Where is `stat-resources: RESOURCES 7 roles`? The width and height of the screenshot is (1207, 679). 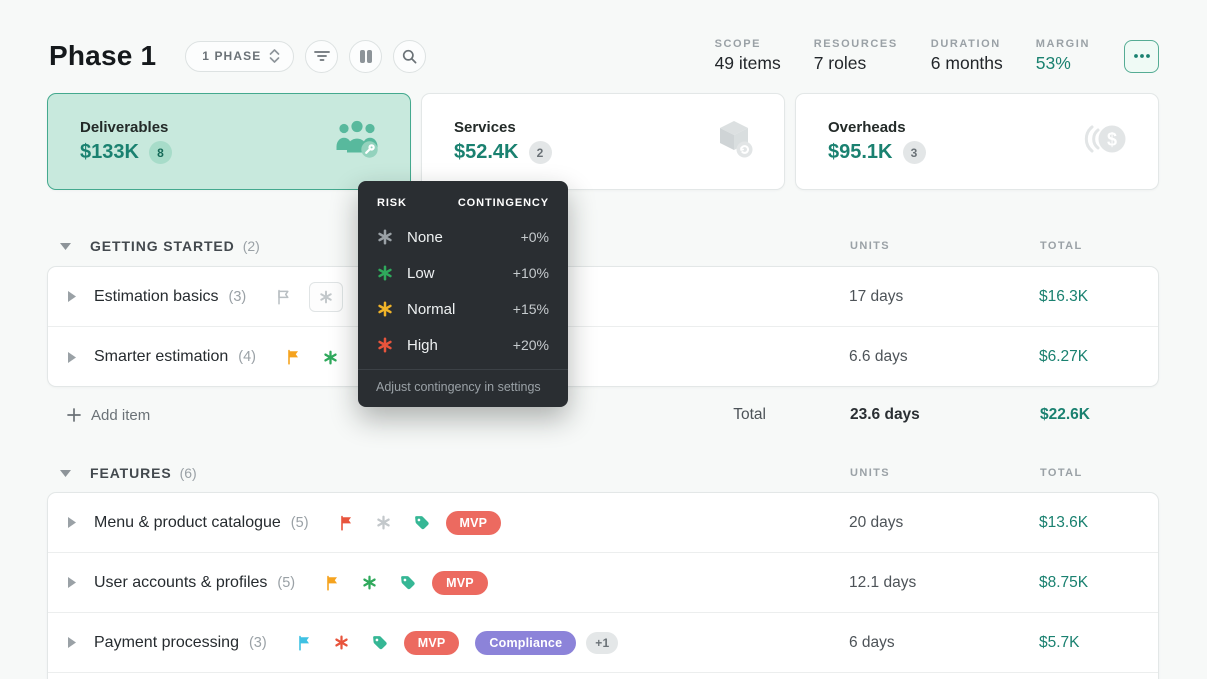 stat-resources: RESOURCES 7 roles is located at coordinates (855, 55).